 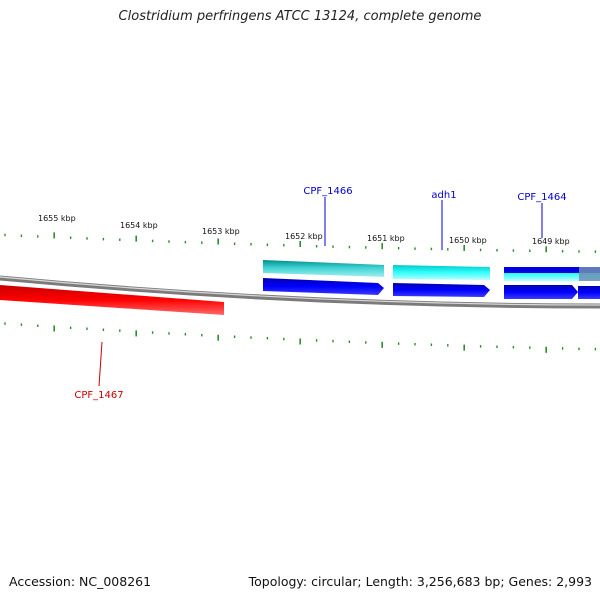 What do you see at coordinates (300, 242) in the screenshot?
I see `scale-ticks-upper` at bounding box center [300, 242].